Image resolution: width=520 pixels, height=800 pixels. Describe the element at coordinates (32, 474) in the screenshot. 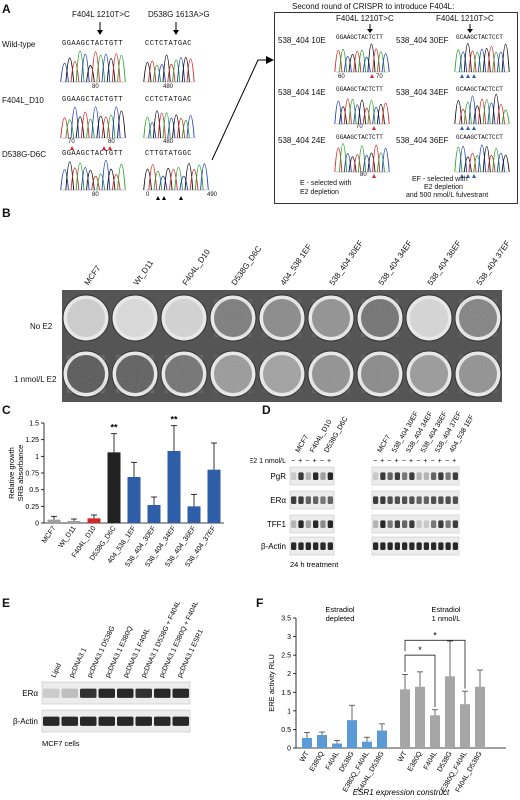

I see `c-ytick-label: 0.75` at that location.